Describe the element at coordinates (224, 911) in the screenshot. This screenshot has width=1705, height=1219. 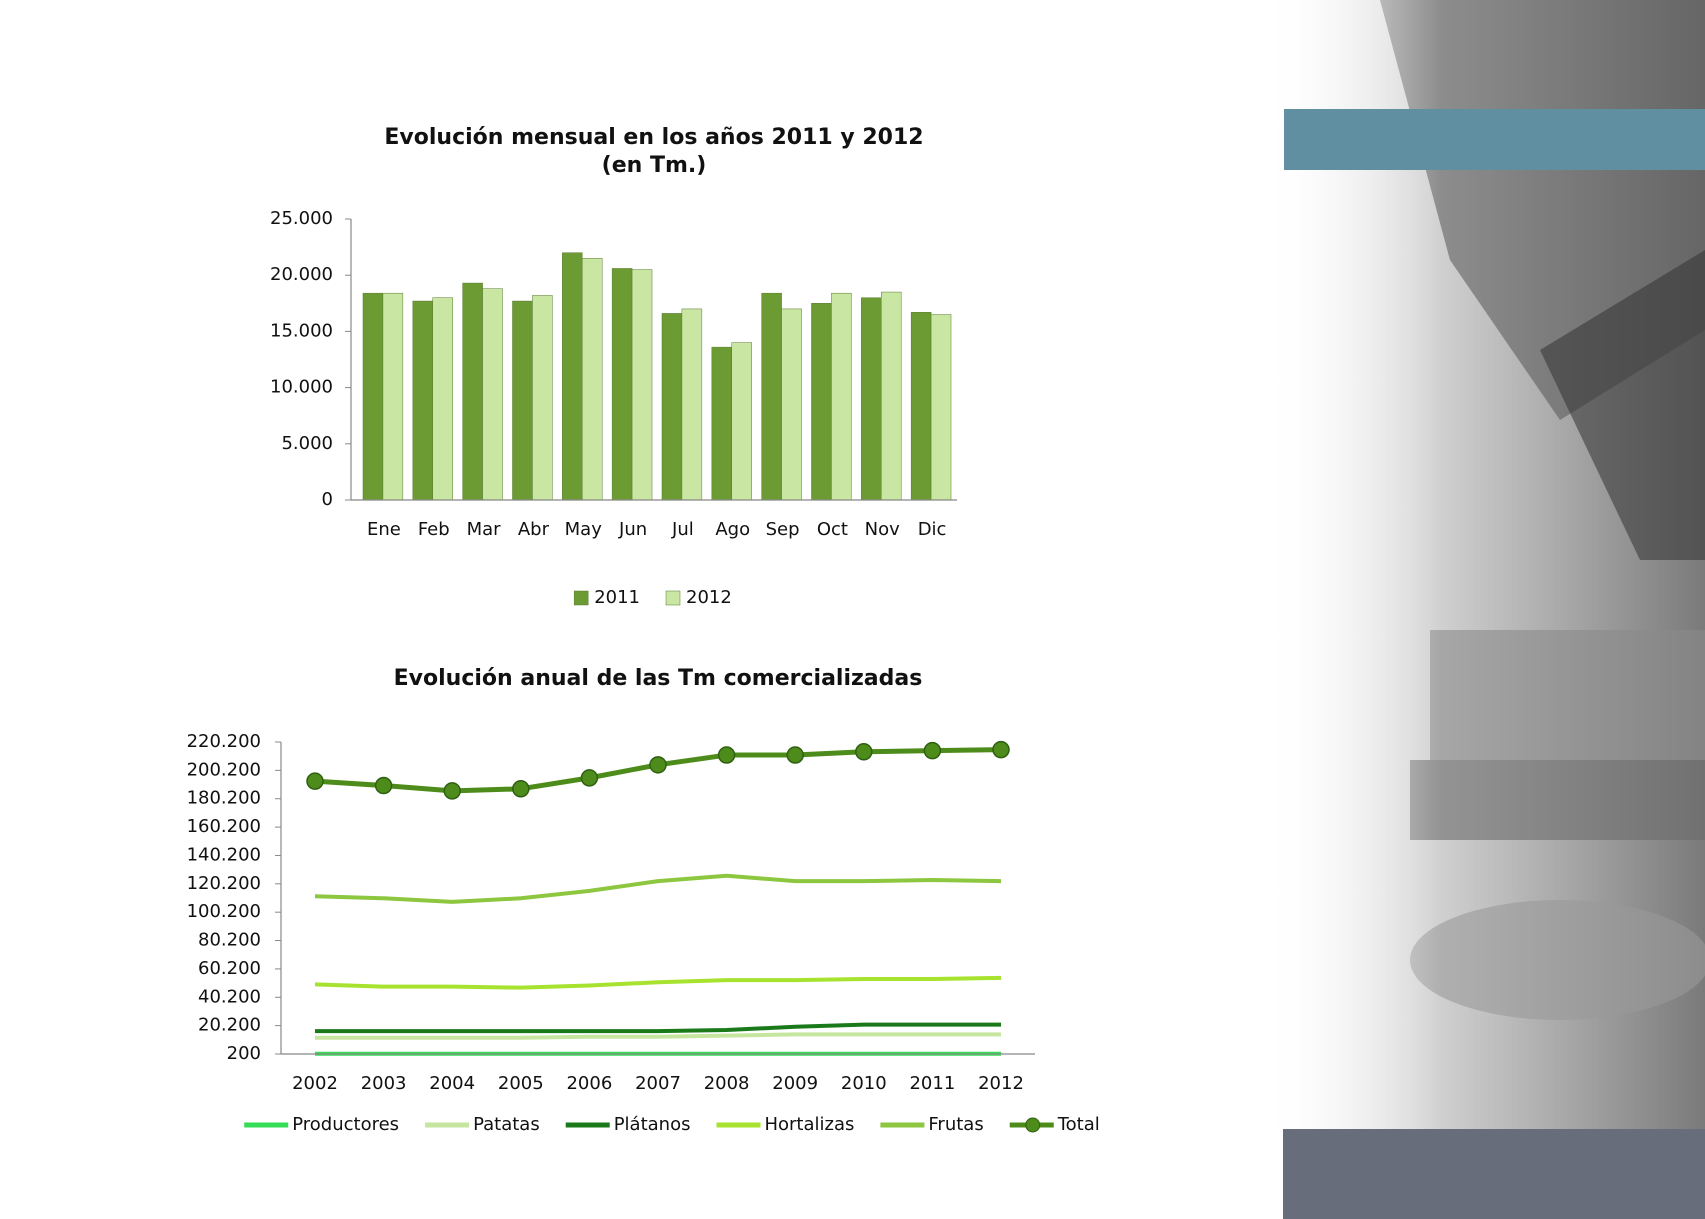
I see `y-tick-label: 100.200` at that location.